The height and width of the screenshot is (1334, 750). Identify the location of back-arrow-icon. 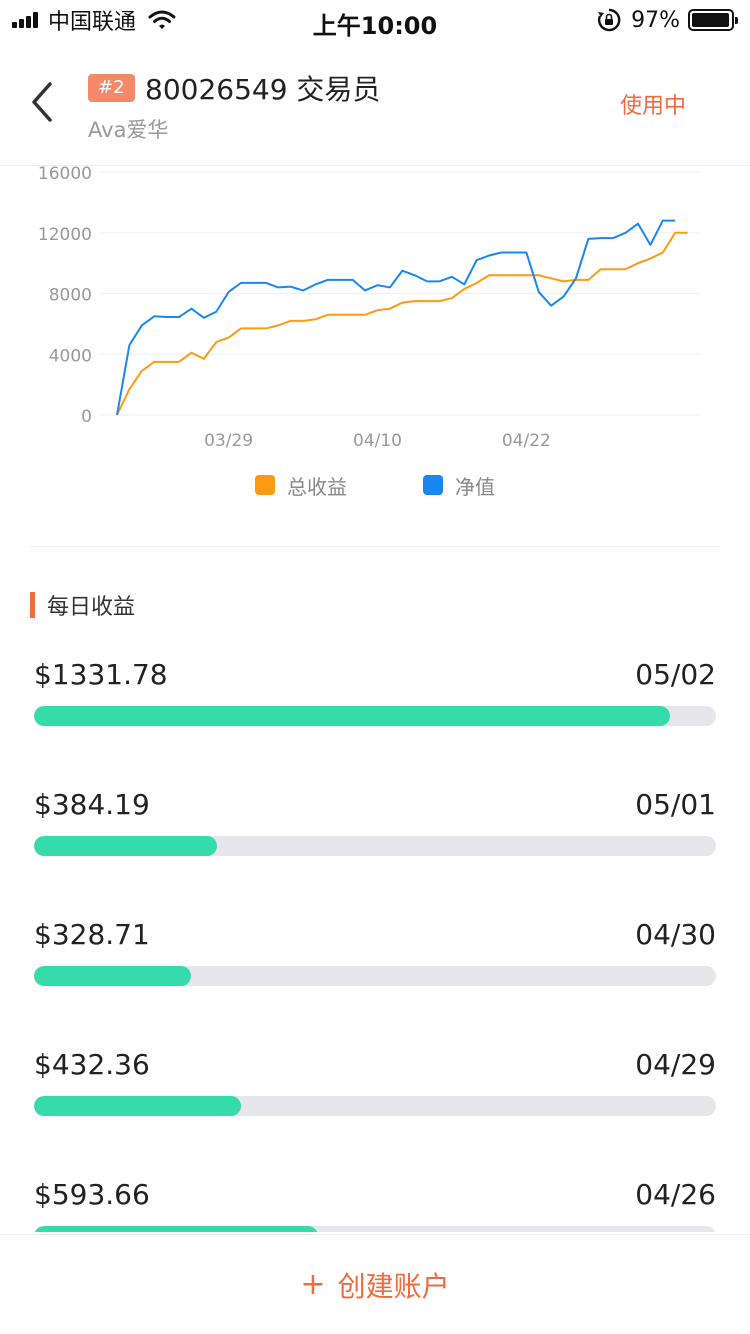
(44, 102).